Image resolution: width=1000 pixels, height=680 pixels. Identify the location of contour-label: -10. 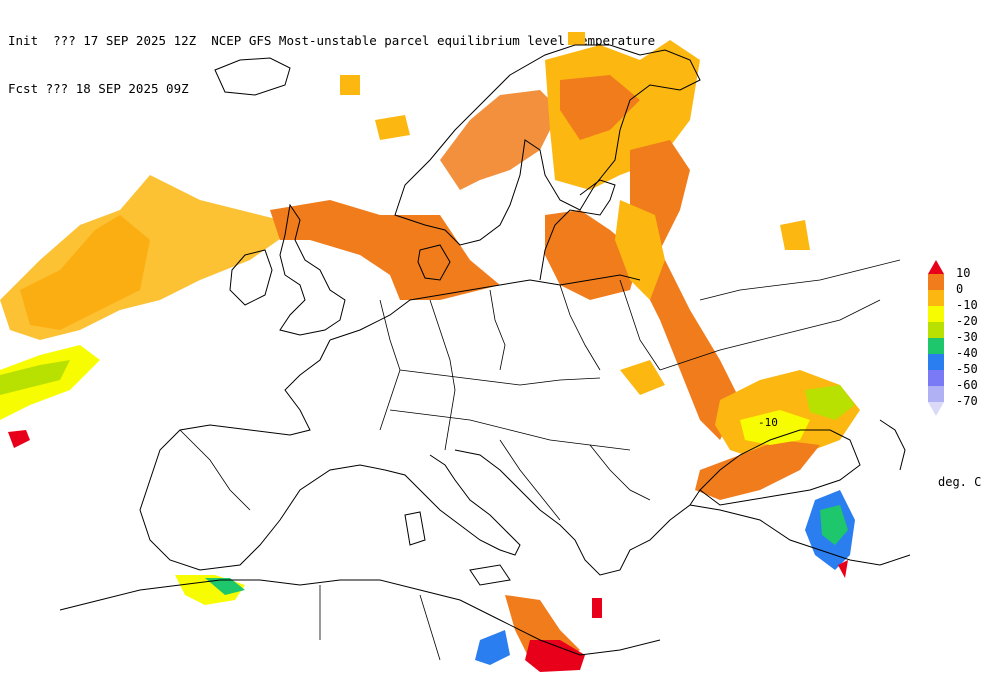
(768, 422).